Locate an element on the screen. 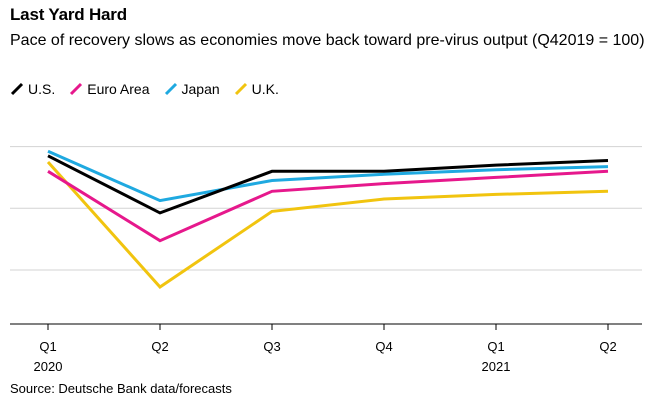 The image size is (650, 406). x-ticks is located at coordinates (328, 327).